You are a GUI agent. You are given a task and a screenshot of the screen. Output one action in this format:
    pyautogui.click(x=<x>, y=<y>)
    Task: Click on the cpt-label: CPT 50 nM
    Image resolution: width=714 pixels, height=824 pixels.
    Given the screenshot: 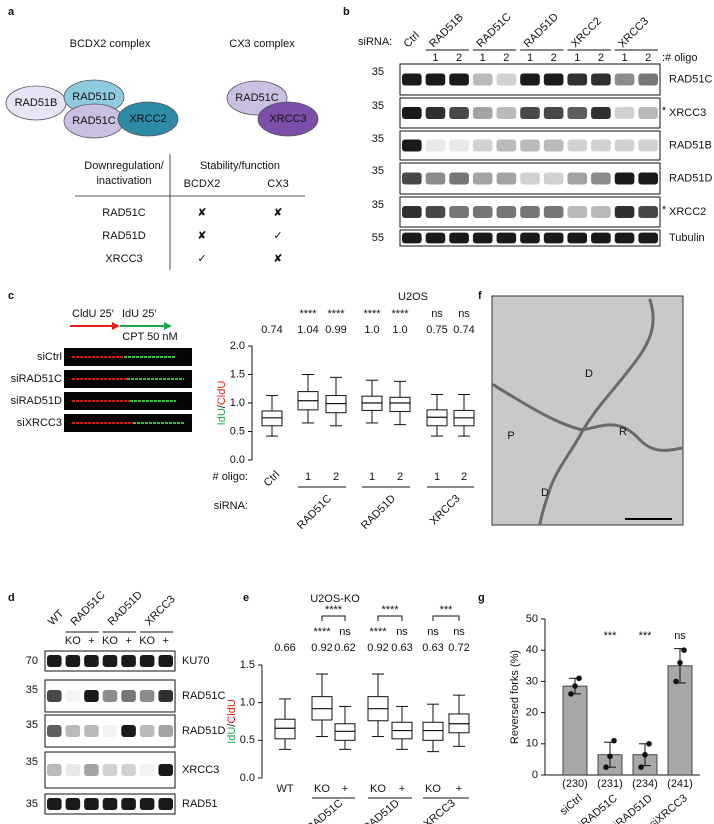 What is the action you would take?
    pyautogui.click(x=149, y=337)
    